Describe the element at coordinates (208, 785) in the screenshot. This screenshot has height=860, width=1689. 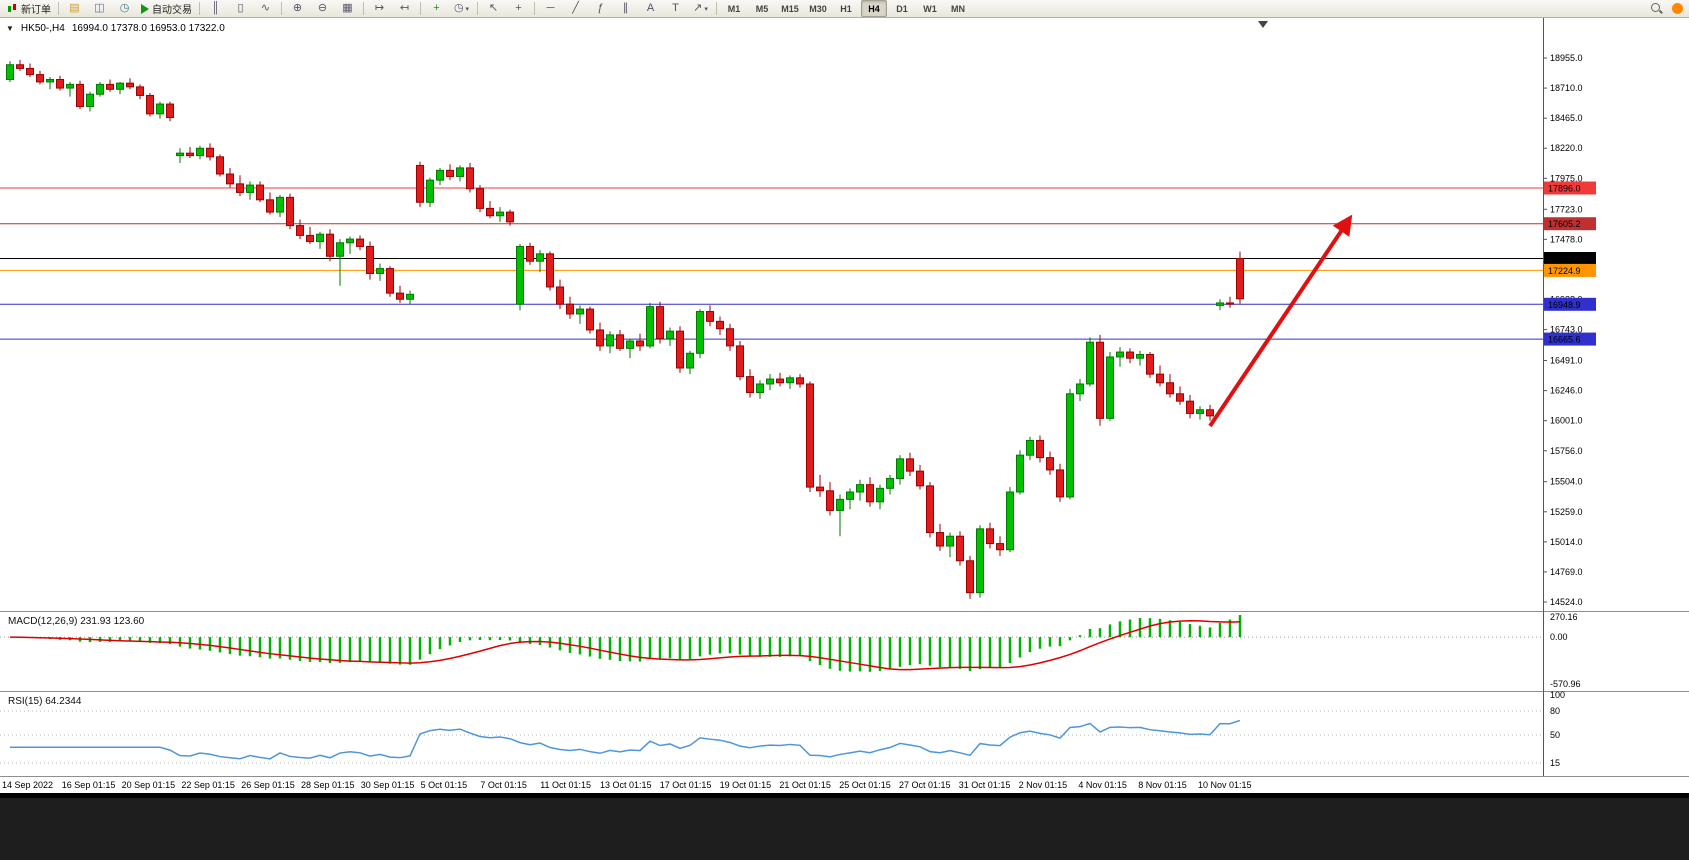
I see `svg-text: 22 Sep 01:15` at that location.